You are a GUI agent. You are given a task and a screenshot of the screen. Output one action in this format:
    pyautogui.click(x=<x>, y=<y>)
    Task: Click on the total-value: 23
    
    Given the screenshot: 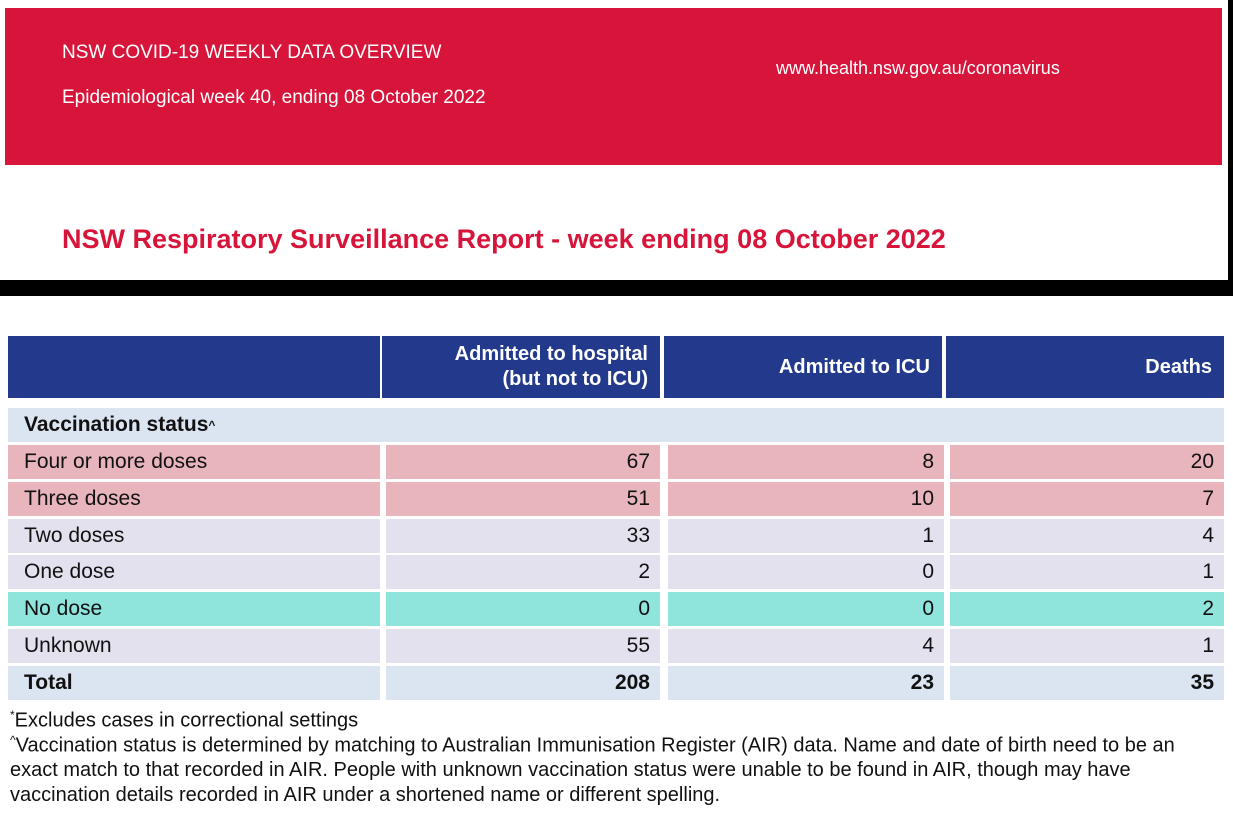 What is the action you would take?
    pyautogui.click(x=806, y=682)
    